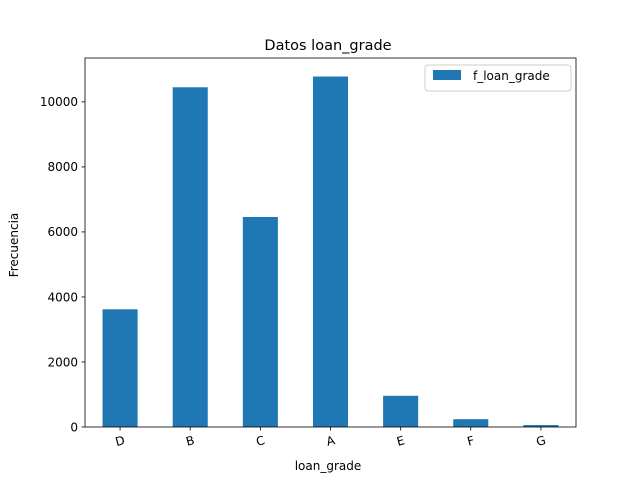 This screenshot has width=640, height=480. Describe the element at coordinates (471, 423) in the screenshot. I see `bar-F` at that location.